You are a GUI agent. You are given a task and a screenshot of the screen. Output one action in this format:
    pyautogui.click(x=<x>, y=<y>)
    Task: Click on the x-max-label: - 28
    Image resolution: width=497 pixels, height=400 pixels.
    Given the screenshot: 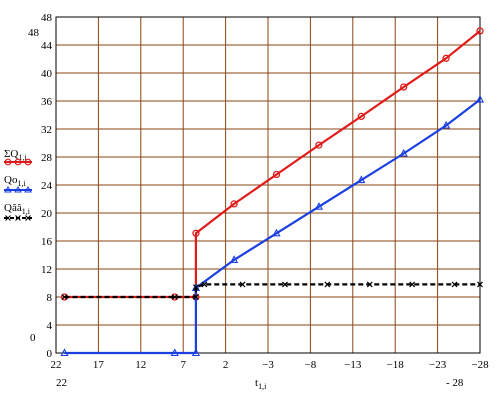 What is the action you would take?
    pyautogui.click(x=455, y=383)
    